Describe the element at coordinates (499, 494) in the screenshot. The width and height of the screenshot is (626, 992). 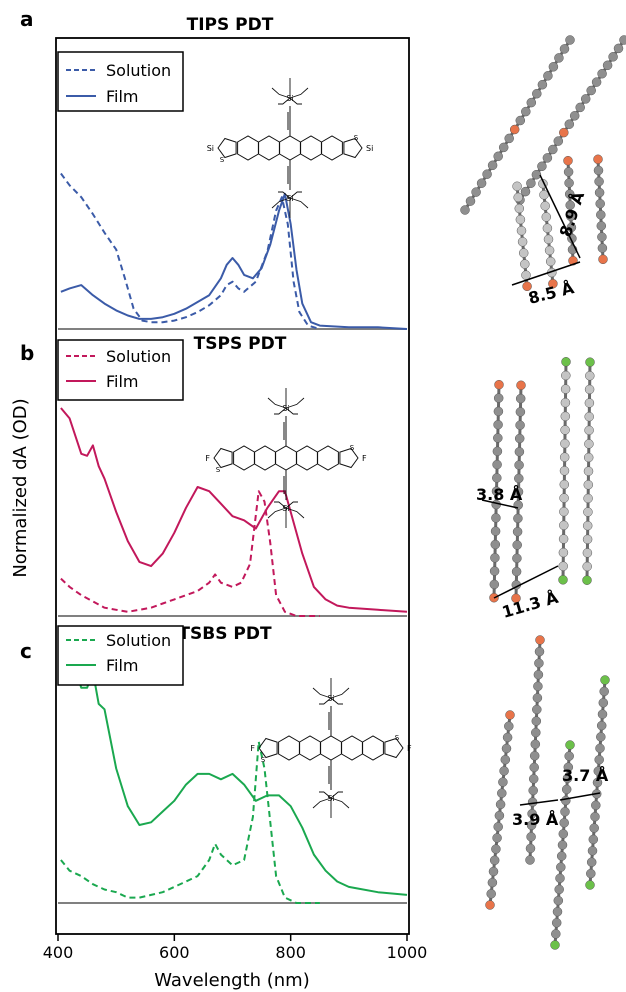
I see `distance-label-b-short: 3.8 Å` at that location.